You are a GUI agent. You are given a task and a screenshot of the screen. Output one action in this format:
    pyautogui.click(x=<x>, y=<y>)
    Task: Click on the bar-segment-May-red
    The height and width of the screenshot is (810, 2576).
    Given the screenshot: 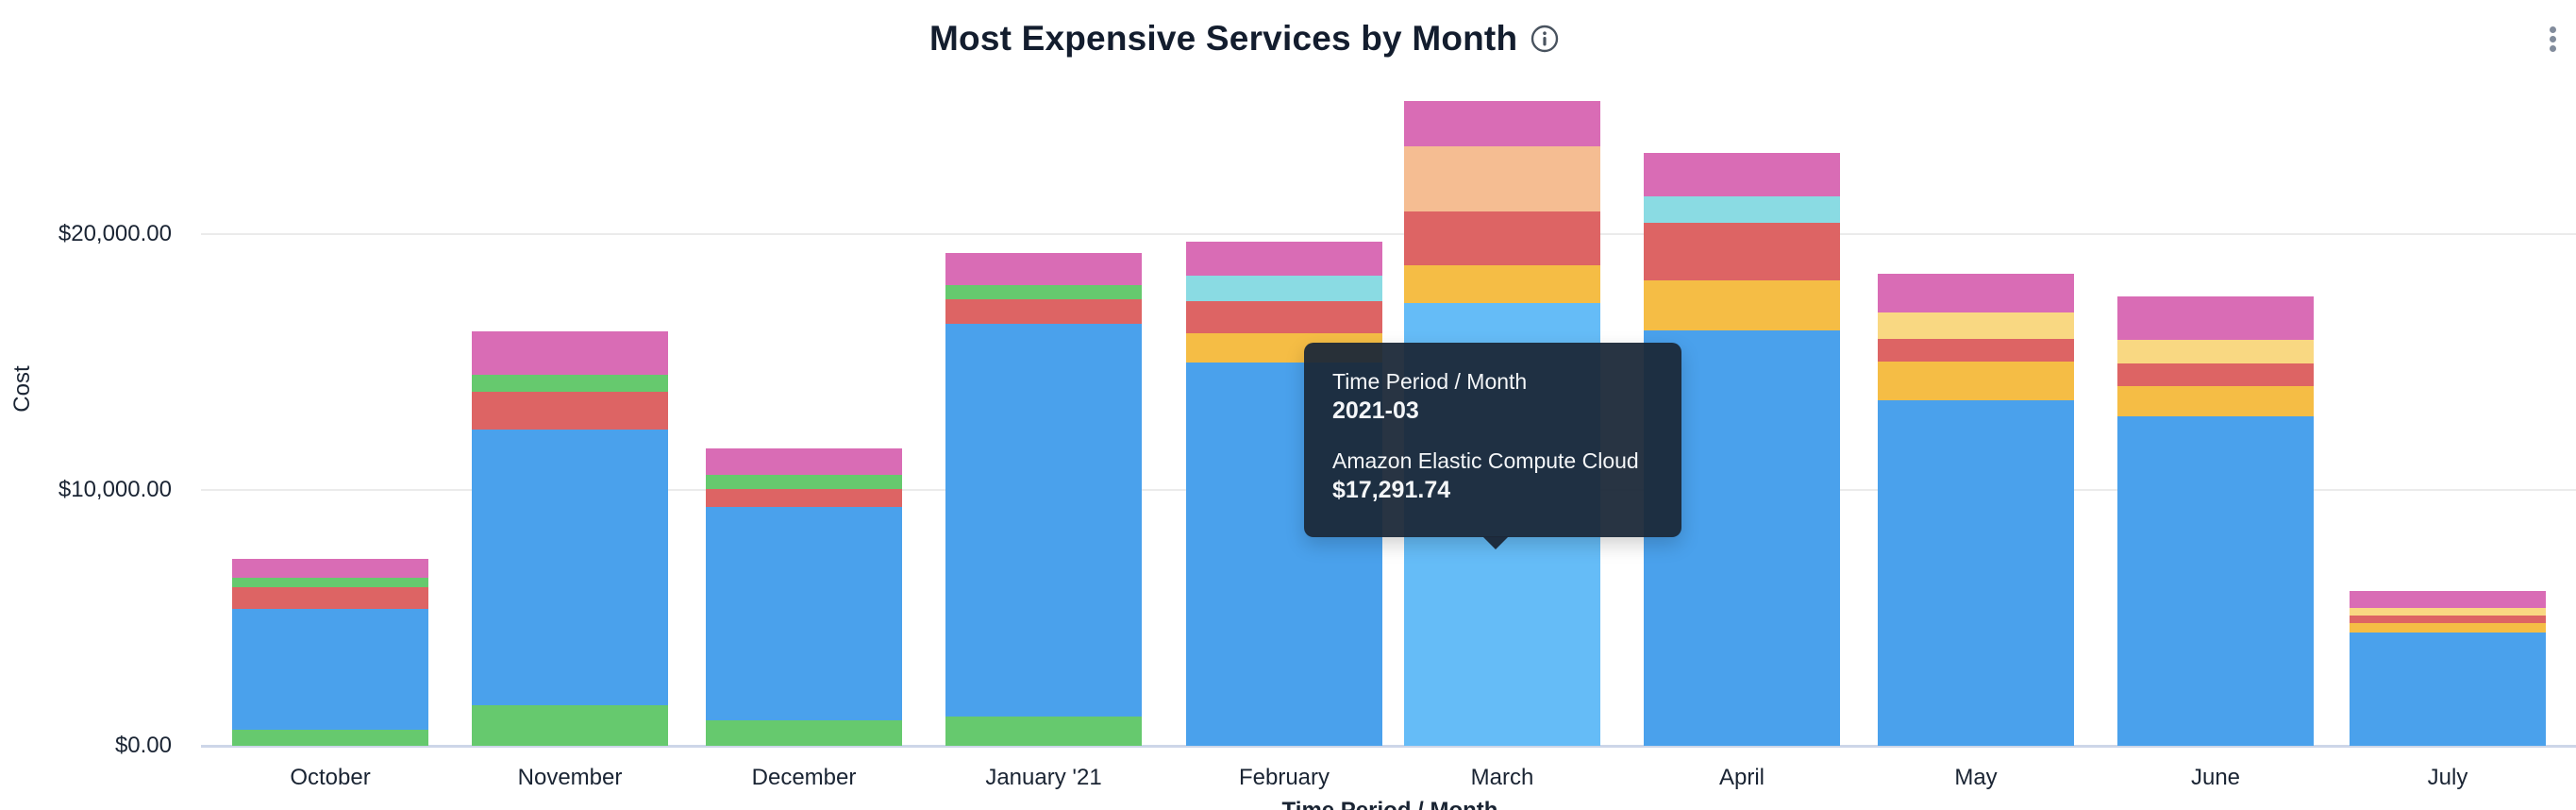 What is the action you would take?
    pyautogui.click(x=1976, y=351)
    